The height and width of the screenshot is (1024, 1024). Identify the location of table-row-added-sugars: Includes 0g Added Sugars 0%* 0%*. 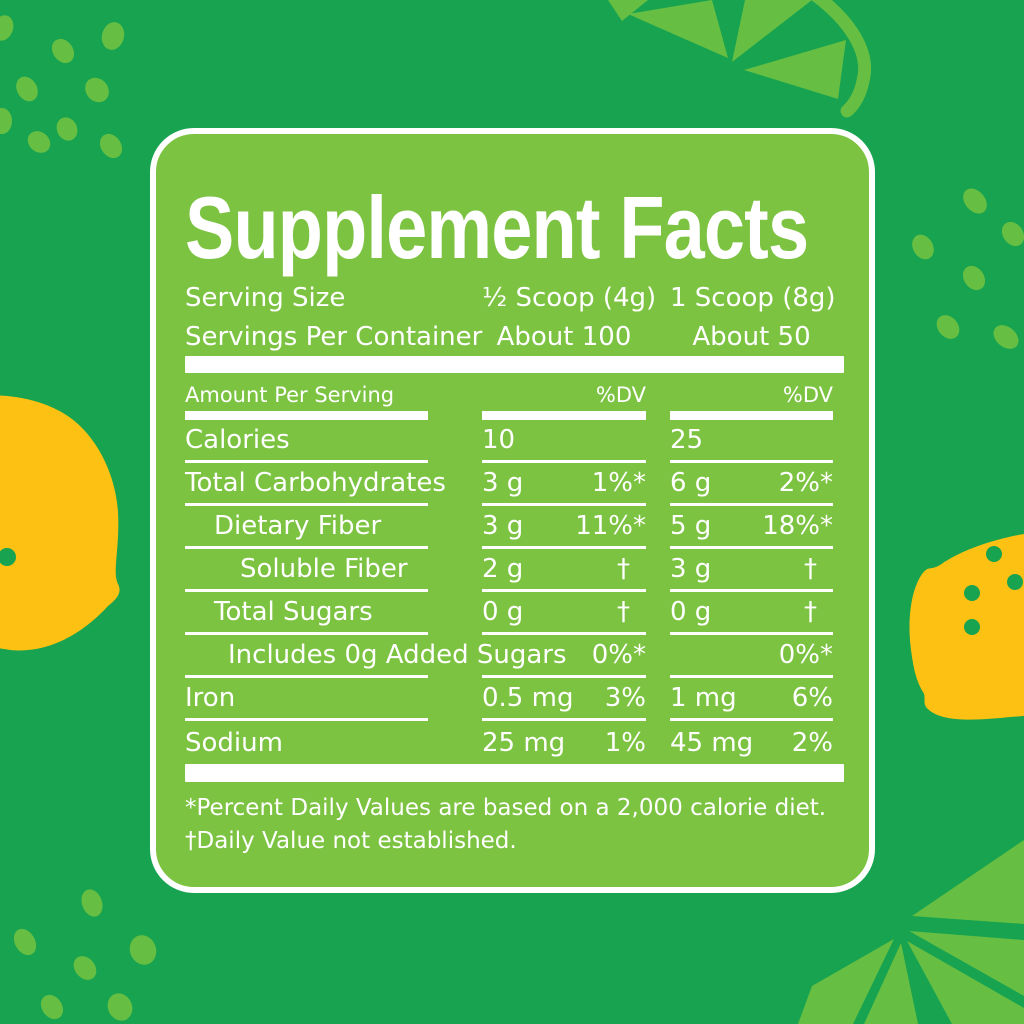
(515, 656).